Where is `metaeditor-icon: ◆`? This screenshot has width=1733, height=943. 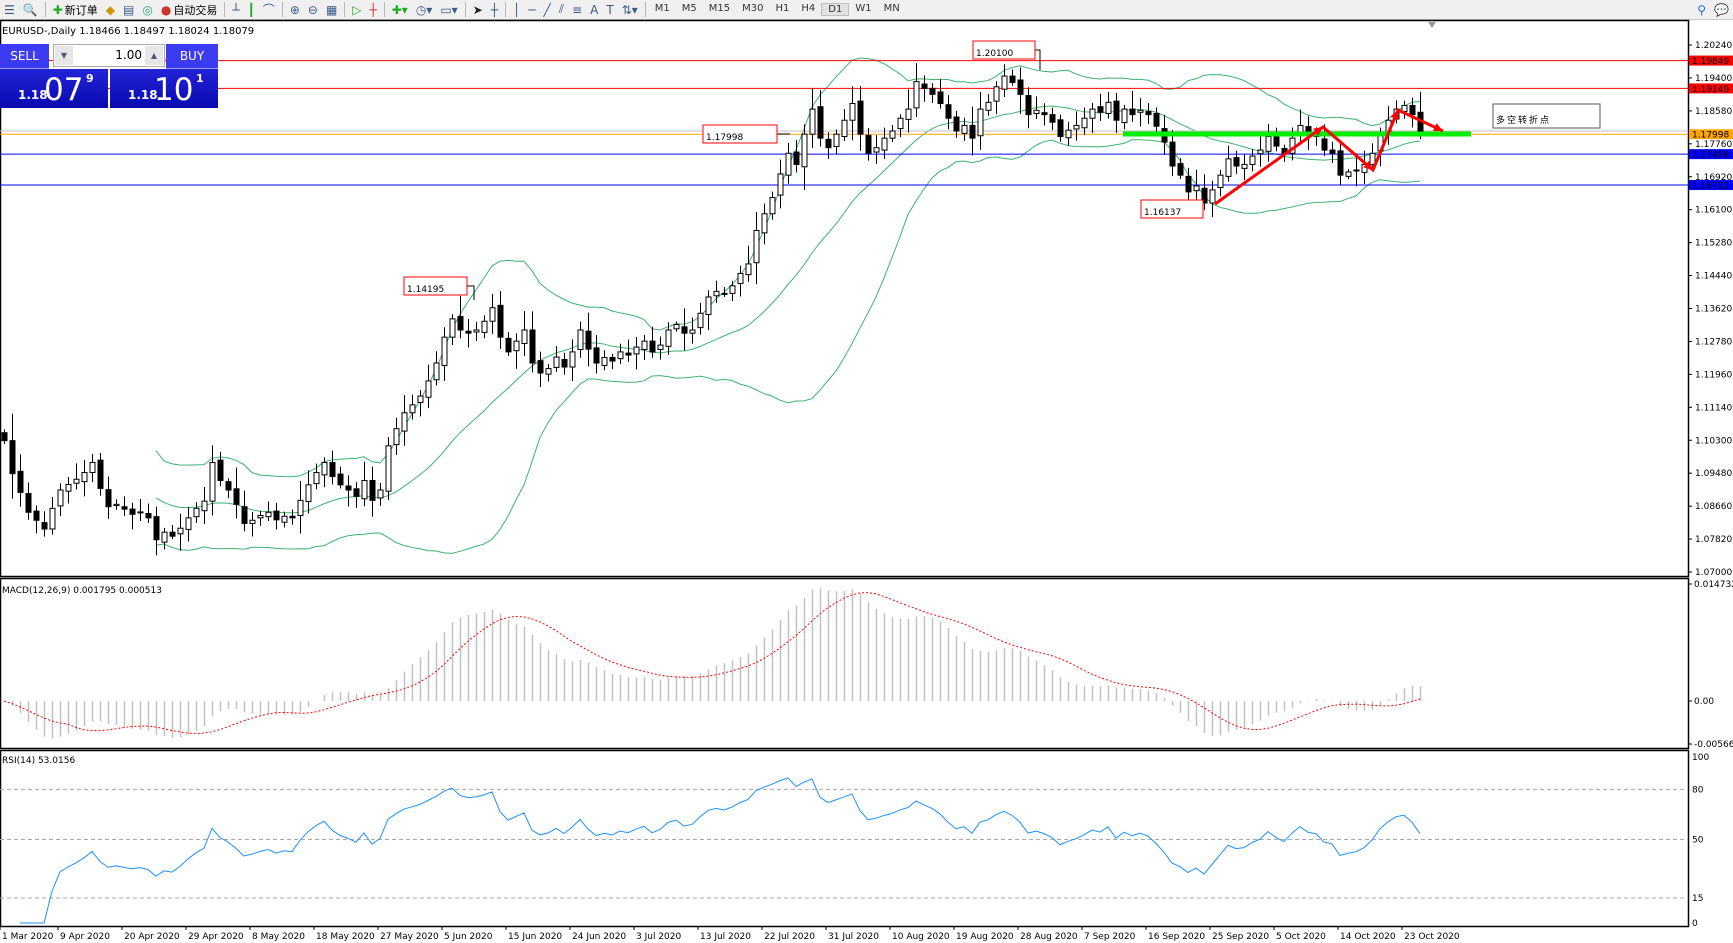
metaeditor-icon: ◆ is located at coordinates (110, 9).